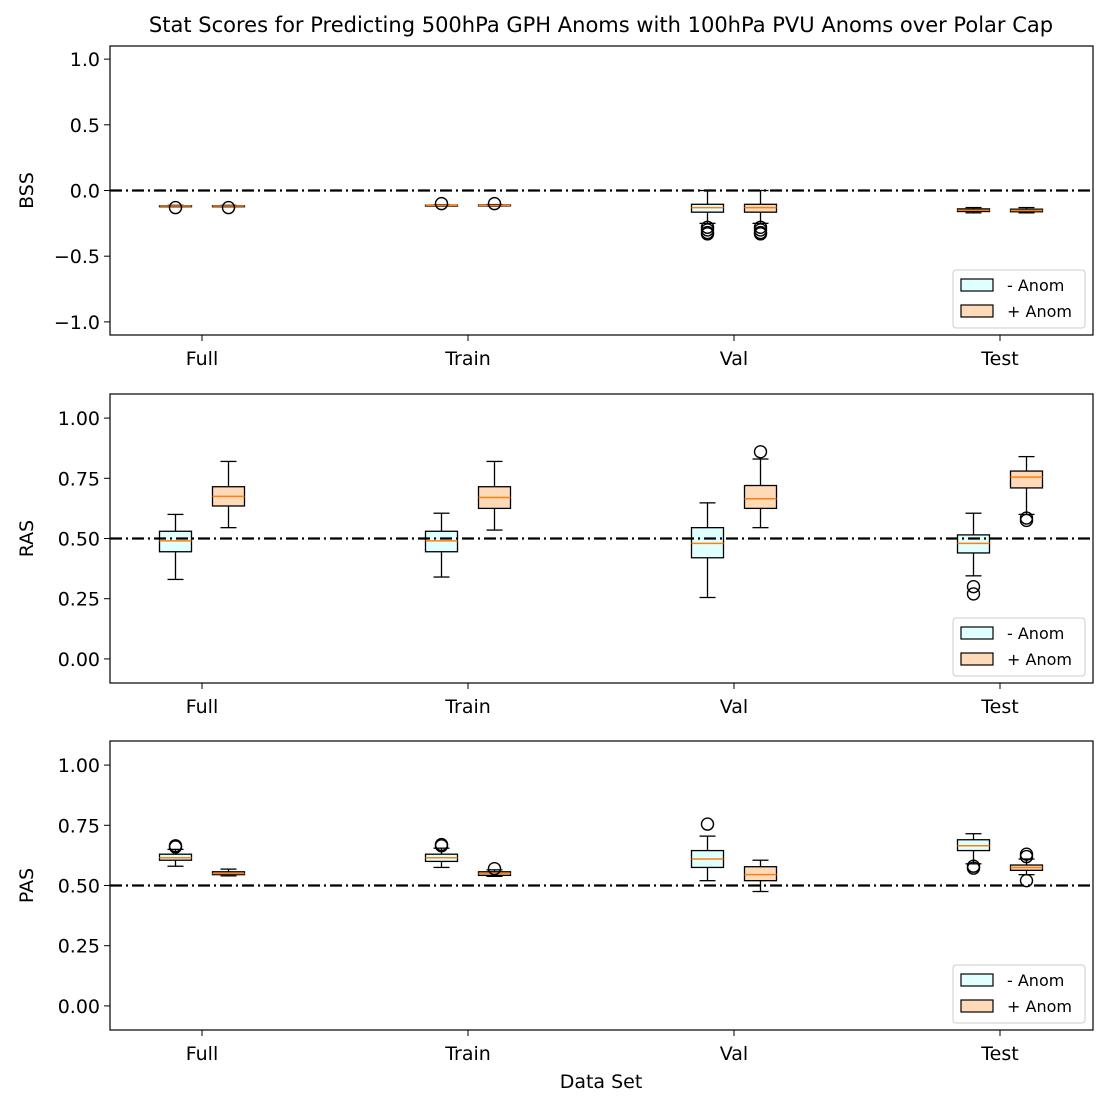 This screenshot has width=1109, height=1108. What do you see at coordinates (77, 257) in the screenshot?
I see `y-tick-label: −0.5` at bounding box center [77, 257].